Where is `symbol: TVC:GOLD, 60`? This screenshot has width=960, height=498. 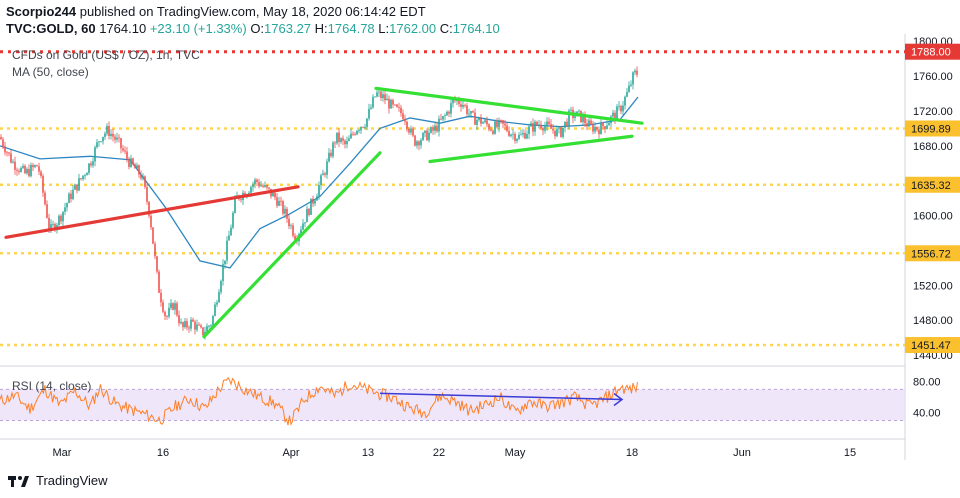 symbol: TVC:GOLD, 60 is located at coordinates (51, 28).